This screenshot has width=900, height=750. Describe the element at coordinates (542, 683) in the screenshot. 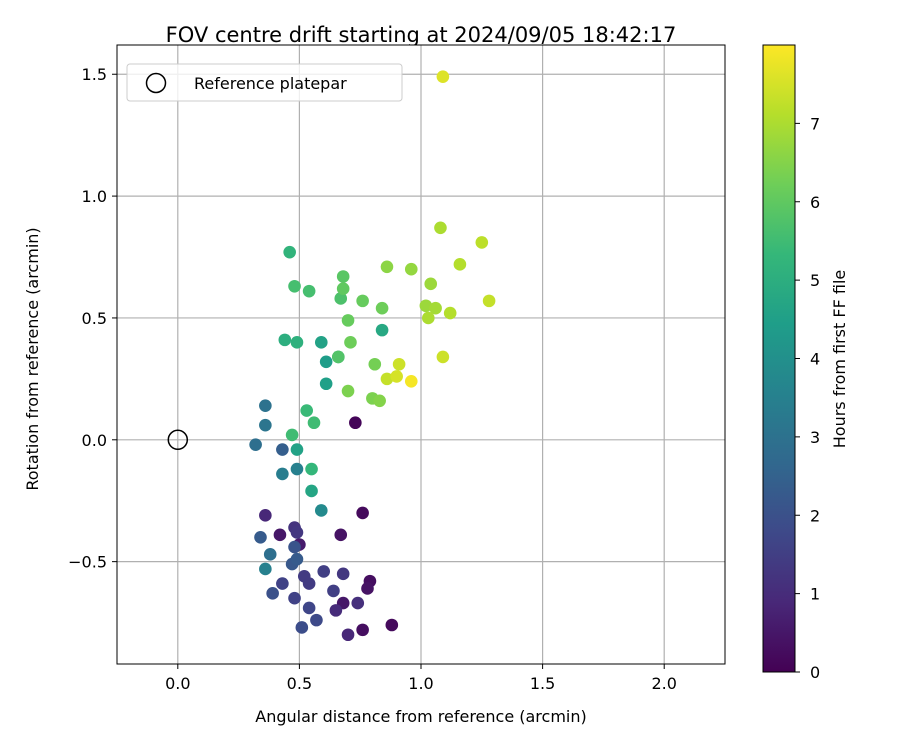

I see `x-tick-label: 1.5` at that location.